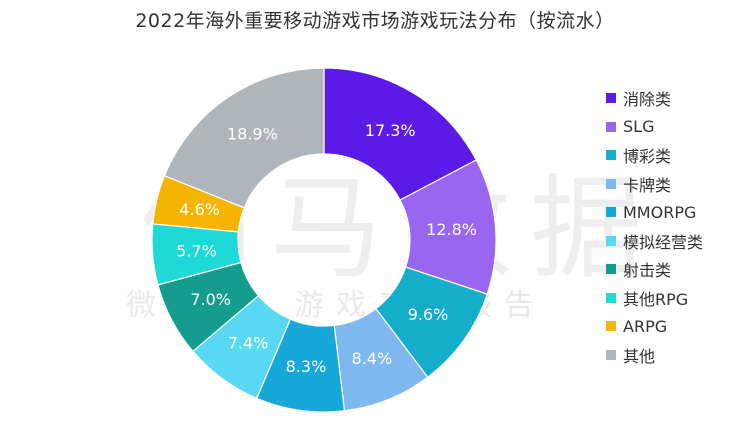  I want to click on legend-item-8: 其他RPG, so click(676, 298).